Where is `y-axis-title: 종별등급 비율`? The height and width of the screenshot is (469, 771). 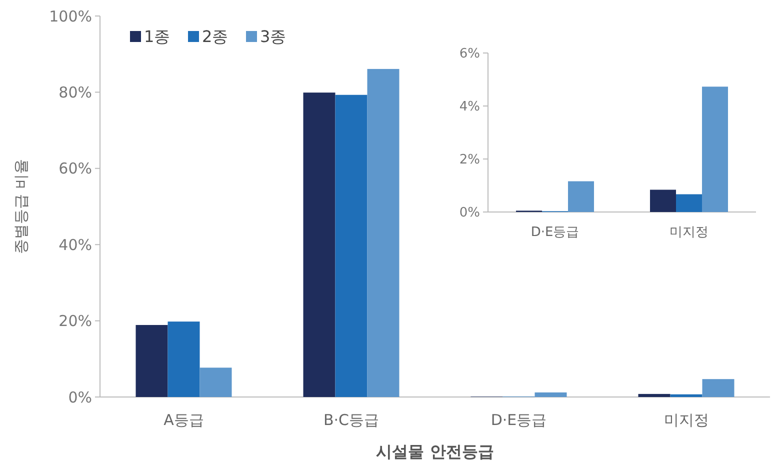 y-axis-title: 종별등급 비율 is located at coordinates (21, 206).